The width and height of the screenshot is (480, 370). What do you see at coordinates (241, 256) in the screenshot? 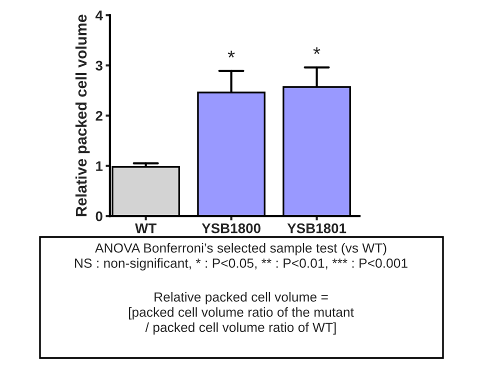
I see `text: ANOVA Bonferroni’s selected sample test (vs WT) NS : non-significant, * : P<0.05, ** : P<0.01, *** : P<0.001` at bounding box center [241, 256].